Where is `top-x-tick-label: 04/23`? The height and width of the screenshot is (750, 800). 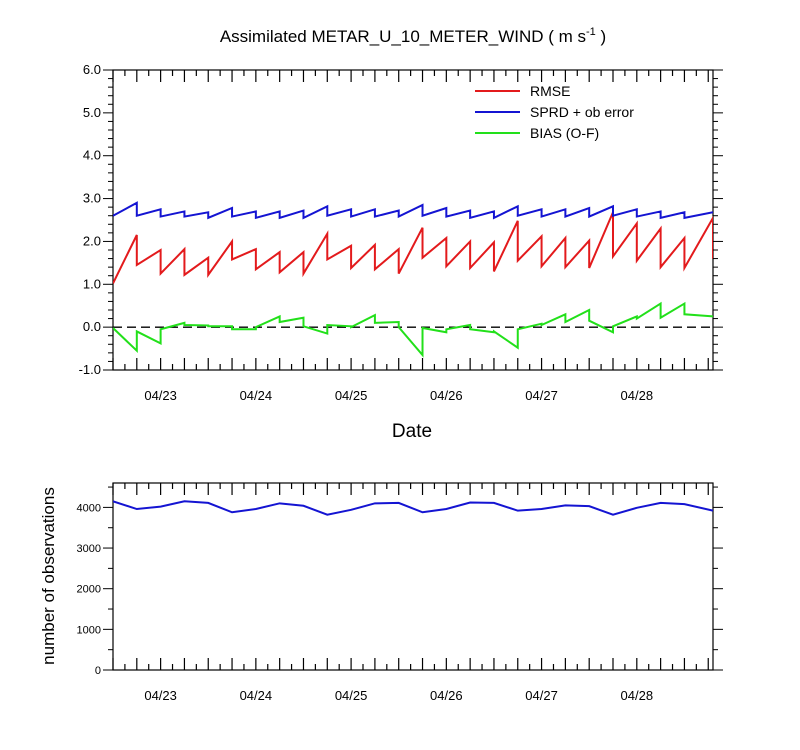
top-x-tick-label: 04/23 is located at coordinates (160, 395).